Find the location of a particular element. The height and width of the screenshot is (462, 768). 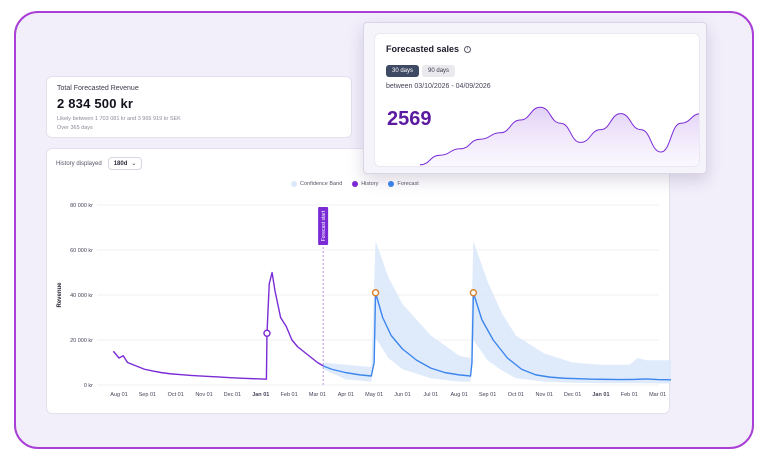

history-control: History displayed 180d ⌄ is located at coordinates (99, 163).